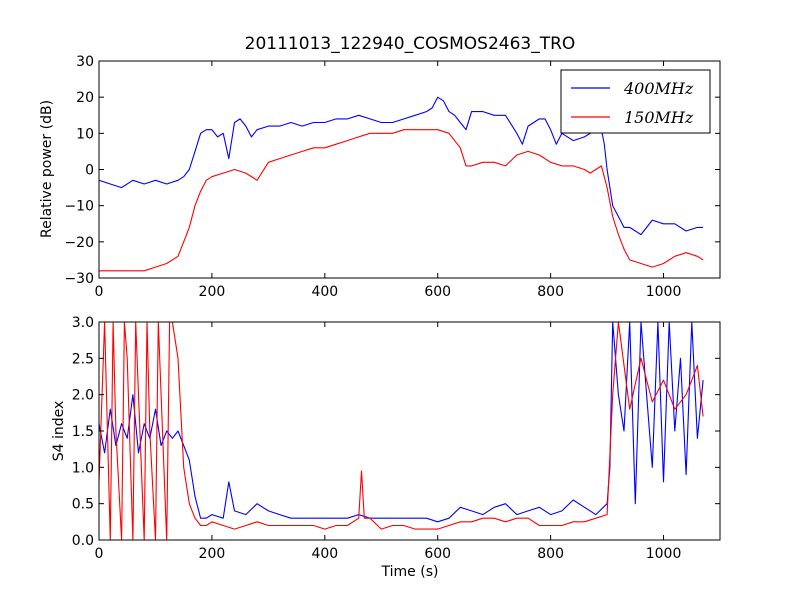 The height and width of the screenshot is (600, 800). I want to click on s4-y-tick-label: 1.0, so click(83, 468).